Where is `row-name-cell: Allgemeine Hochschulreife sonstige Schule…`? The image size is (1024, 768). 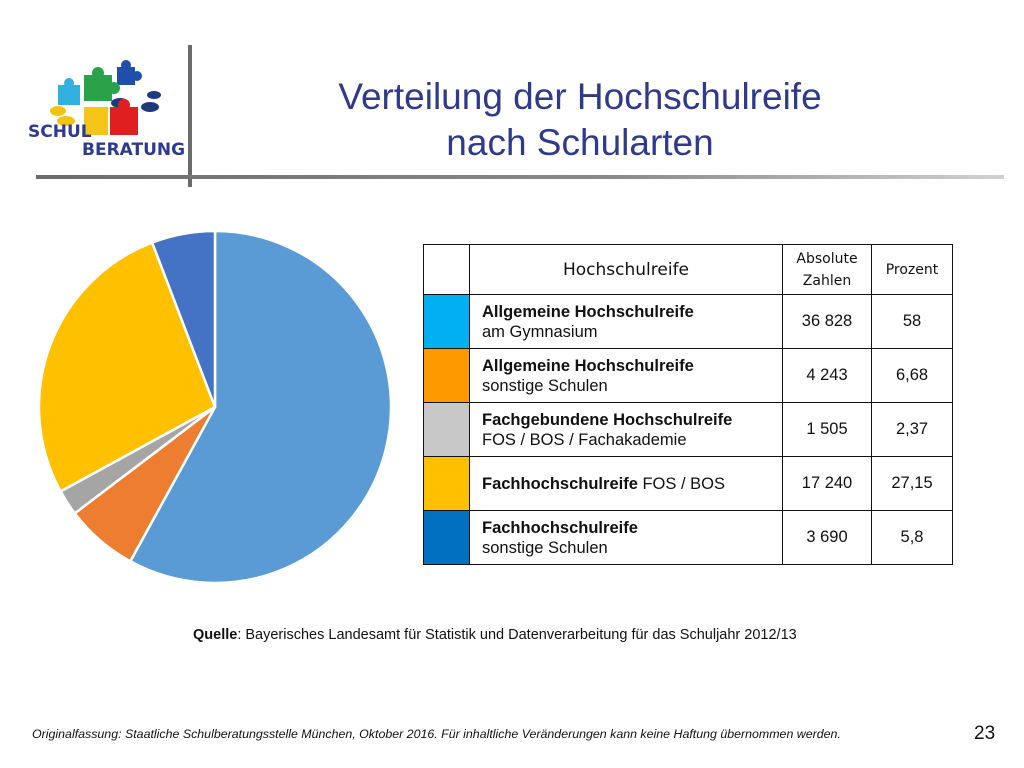
row-name-cell: Allgemeine Hochschulreife sonstige Schule… is located at coordinates (626, 375).